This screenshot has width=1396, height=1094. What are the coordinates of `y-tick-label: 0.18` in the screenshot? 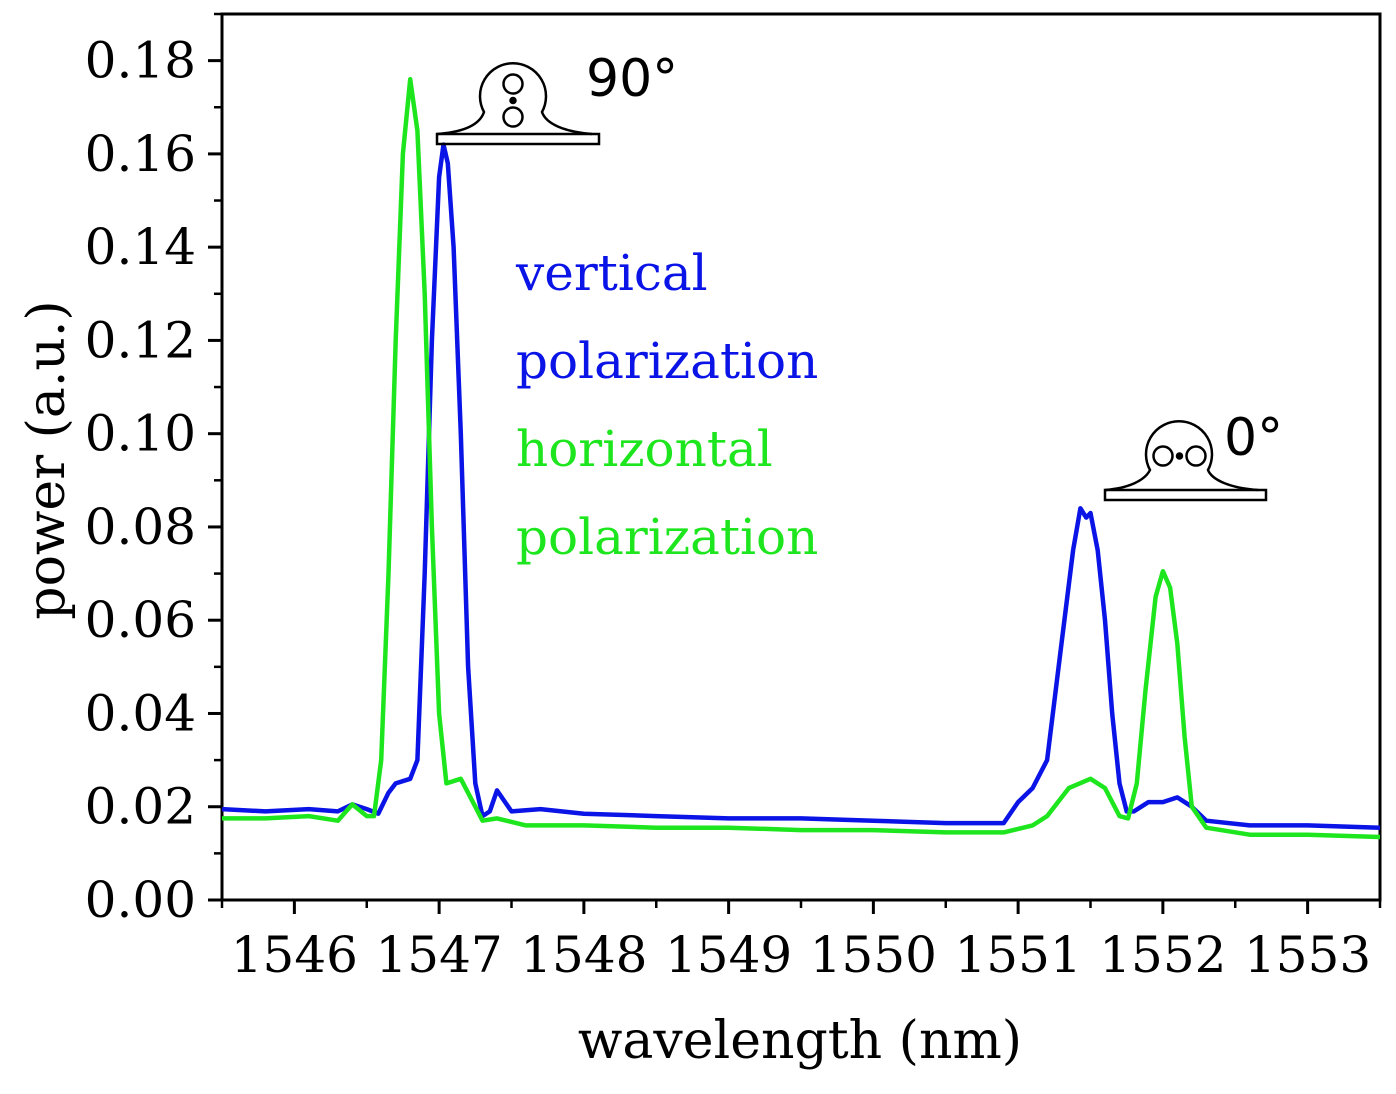 It's located at (140, 61).